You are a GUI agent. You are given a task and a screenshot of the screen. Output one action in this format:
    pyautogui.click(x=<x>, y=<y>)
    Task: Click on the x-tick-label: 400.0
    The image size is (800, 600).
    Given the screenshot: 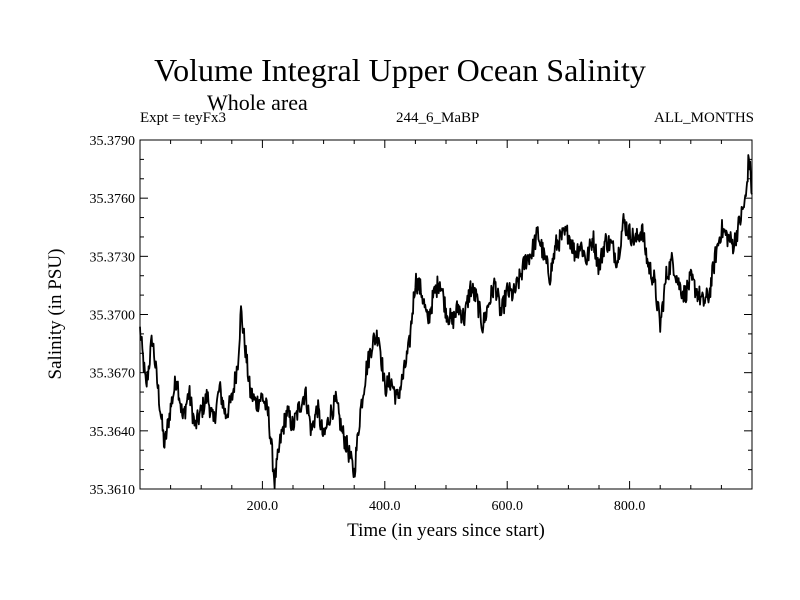 What is the action you would take?
    pyautogui.click(x=385, y=506)
    